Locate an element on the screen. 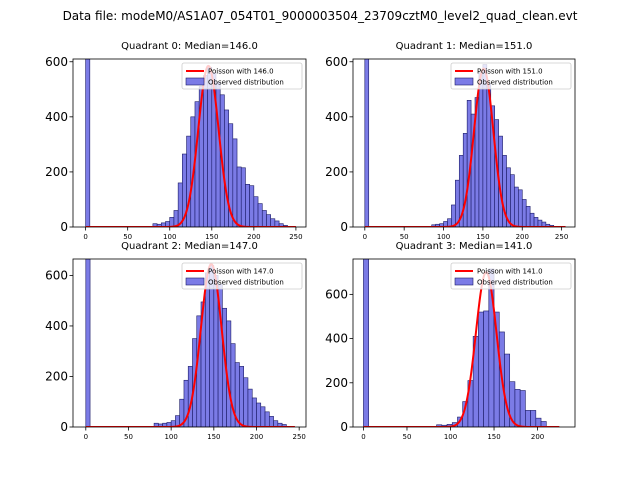 The height and width of the screenshot is (480, 640). legend: Poisson with 151.0 Observed distribution is located at coordinates (511, 76).